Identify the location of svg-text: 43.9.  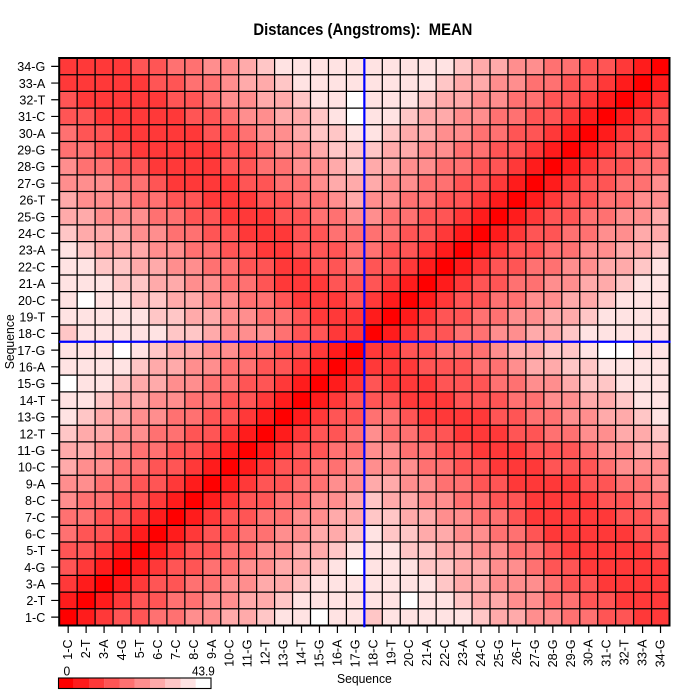
(203, 671).